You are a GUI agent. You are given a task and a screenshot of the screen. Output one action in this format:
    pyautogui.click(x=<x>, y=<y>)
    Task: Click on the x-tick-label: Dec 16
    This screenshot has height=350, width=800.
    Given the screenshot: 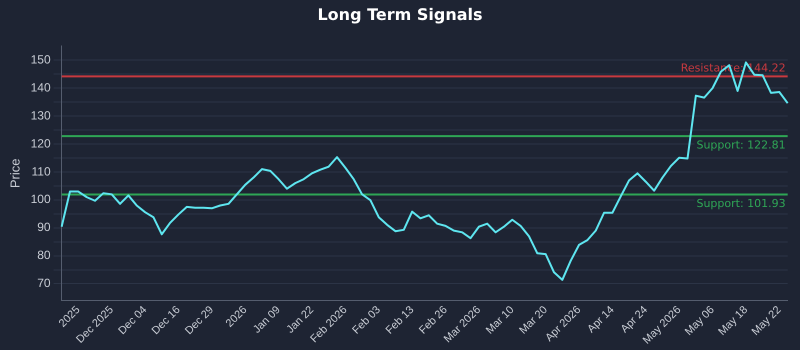 What is the action you would take?
    pyautogui.click(x=166, y=321)
    